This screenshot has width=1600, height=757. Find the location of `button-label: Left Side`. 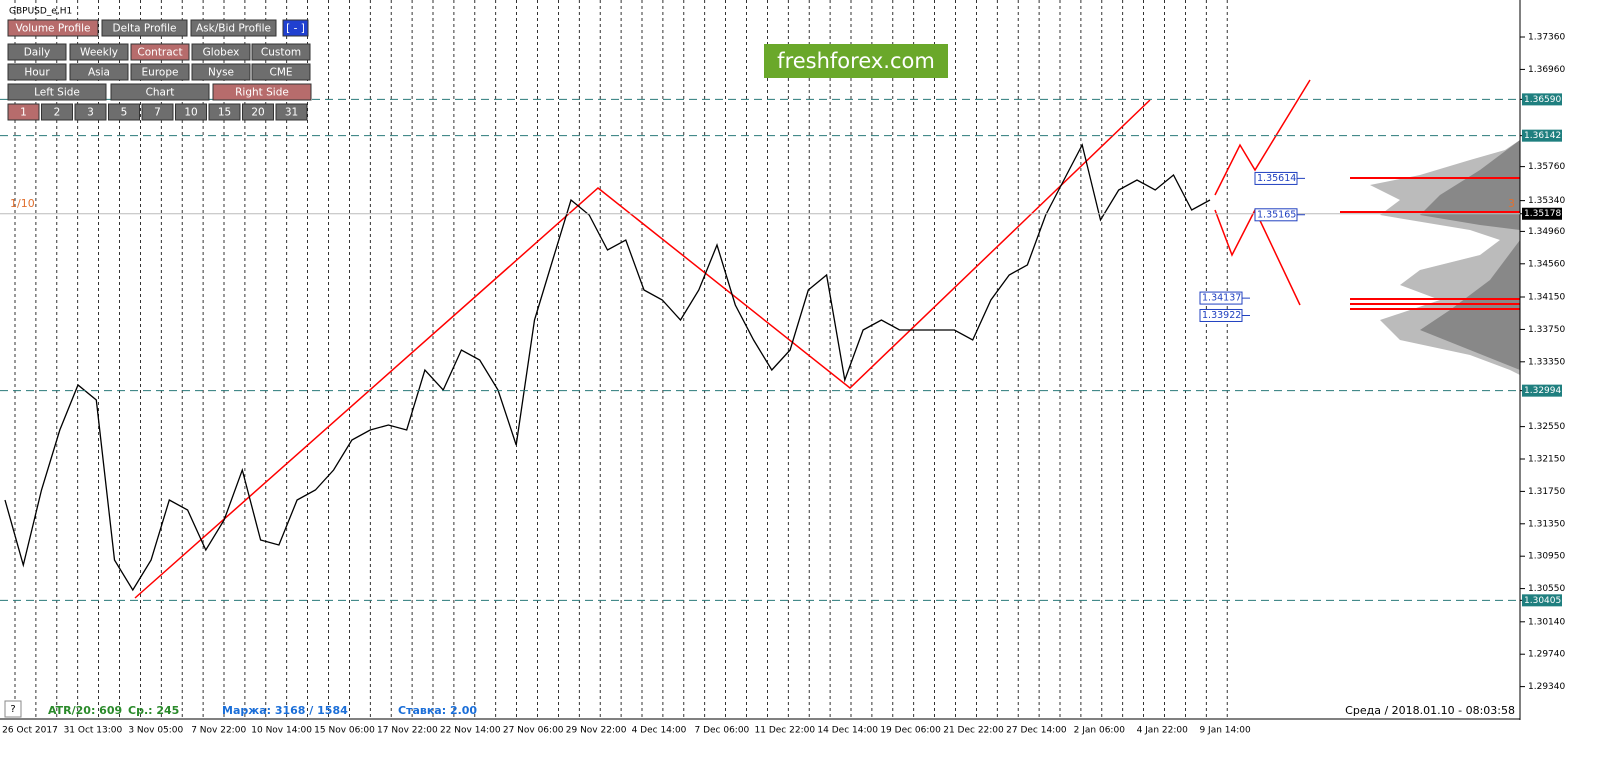

button-label: Left Side is located at coordinates (57, 93).